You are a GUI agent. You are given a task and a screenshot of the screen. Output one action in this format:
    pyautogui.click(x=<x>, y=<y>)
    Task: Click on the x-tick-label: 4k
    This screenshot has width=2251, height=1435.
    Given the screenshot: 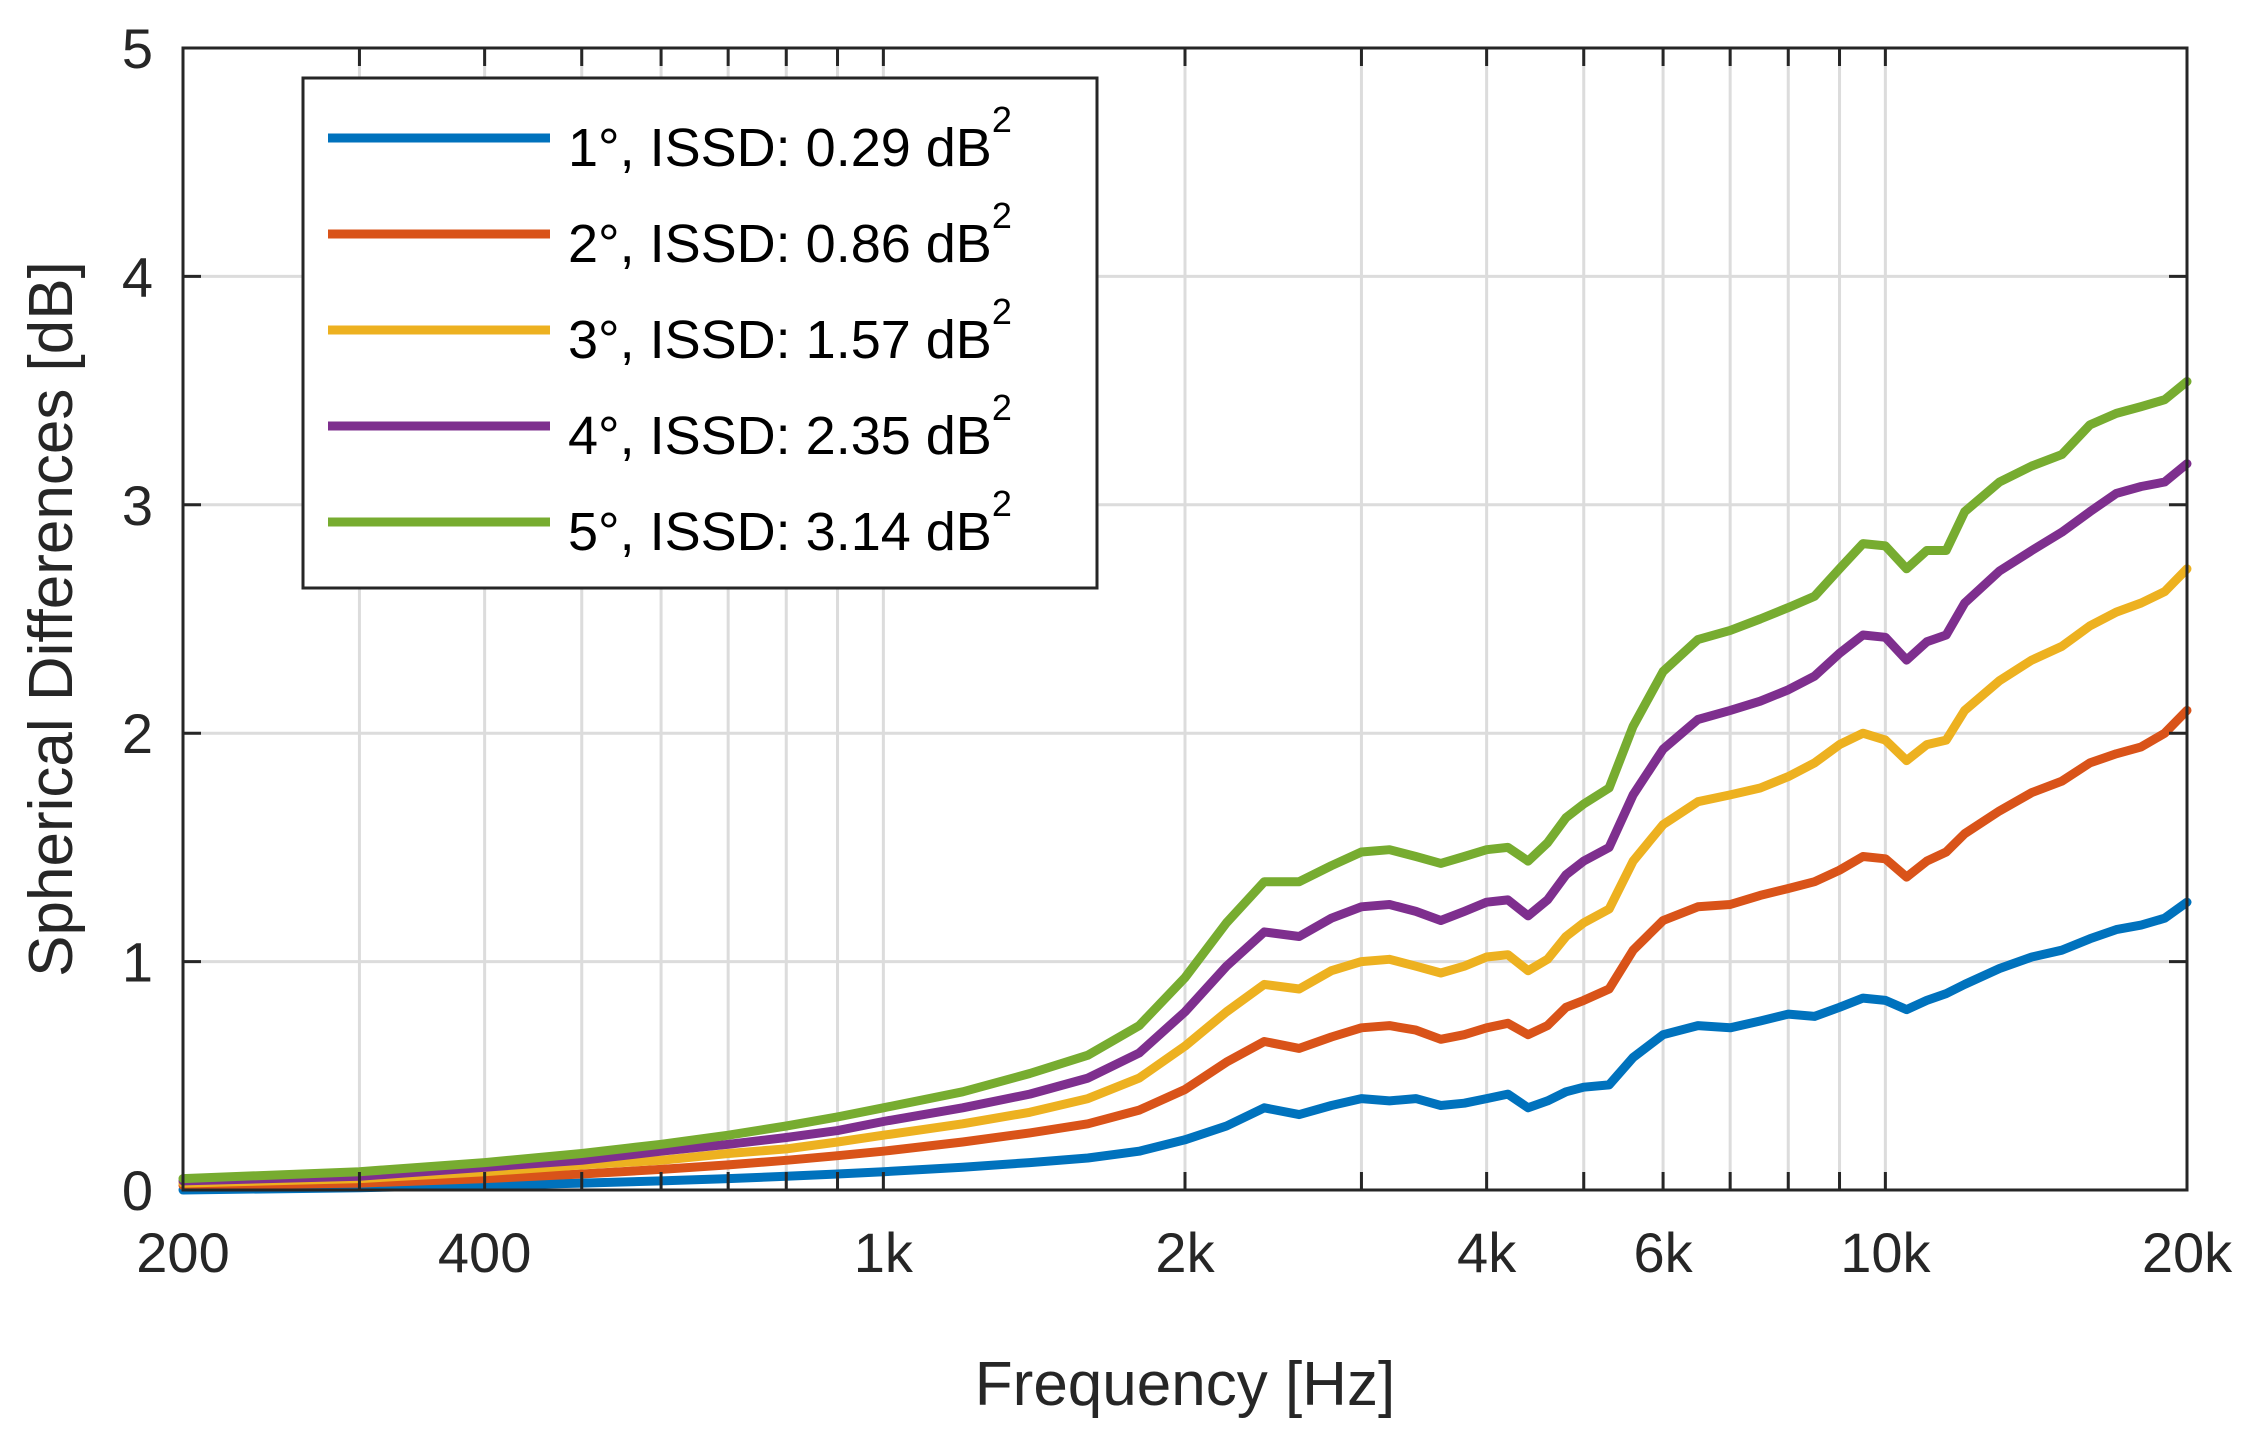 What is the action you would take?
    pyautogui.click(x=1487, y=1252)
    